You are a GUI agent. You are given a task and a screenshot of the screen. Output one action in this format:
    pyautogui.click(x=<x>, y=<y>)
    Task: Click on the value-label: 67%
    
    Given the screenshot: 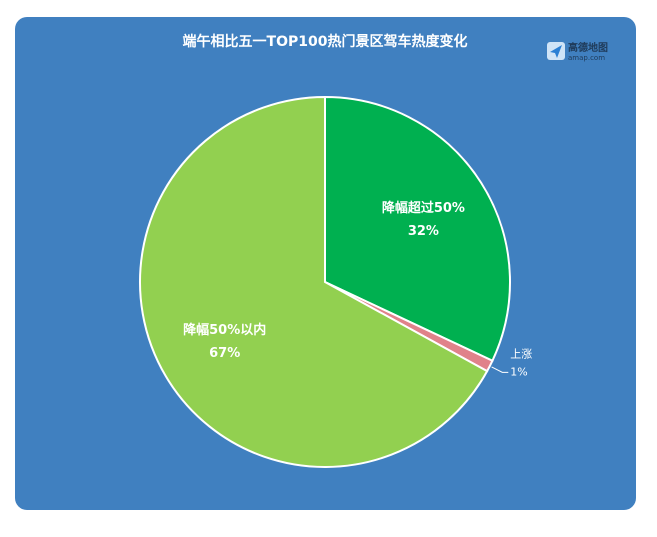 What is the action you would take?
    pyautogui.click(x=224, y=353)
    